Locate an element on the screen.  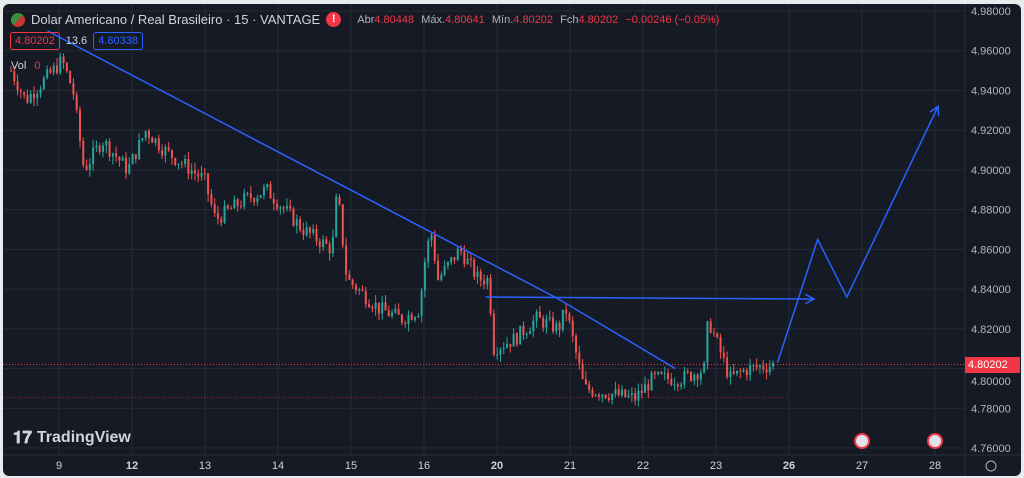
high-value: 4.80641 is located at coordinates (465, 19).